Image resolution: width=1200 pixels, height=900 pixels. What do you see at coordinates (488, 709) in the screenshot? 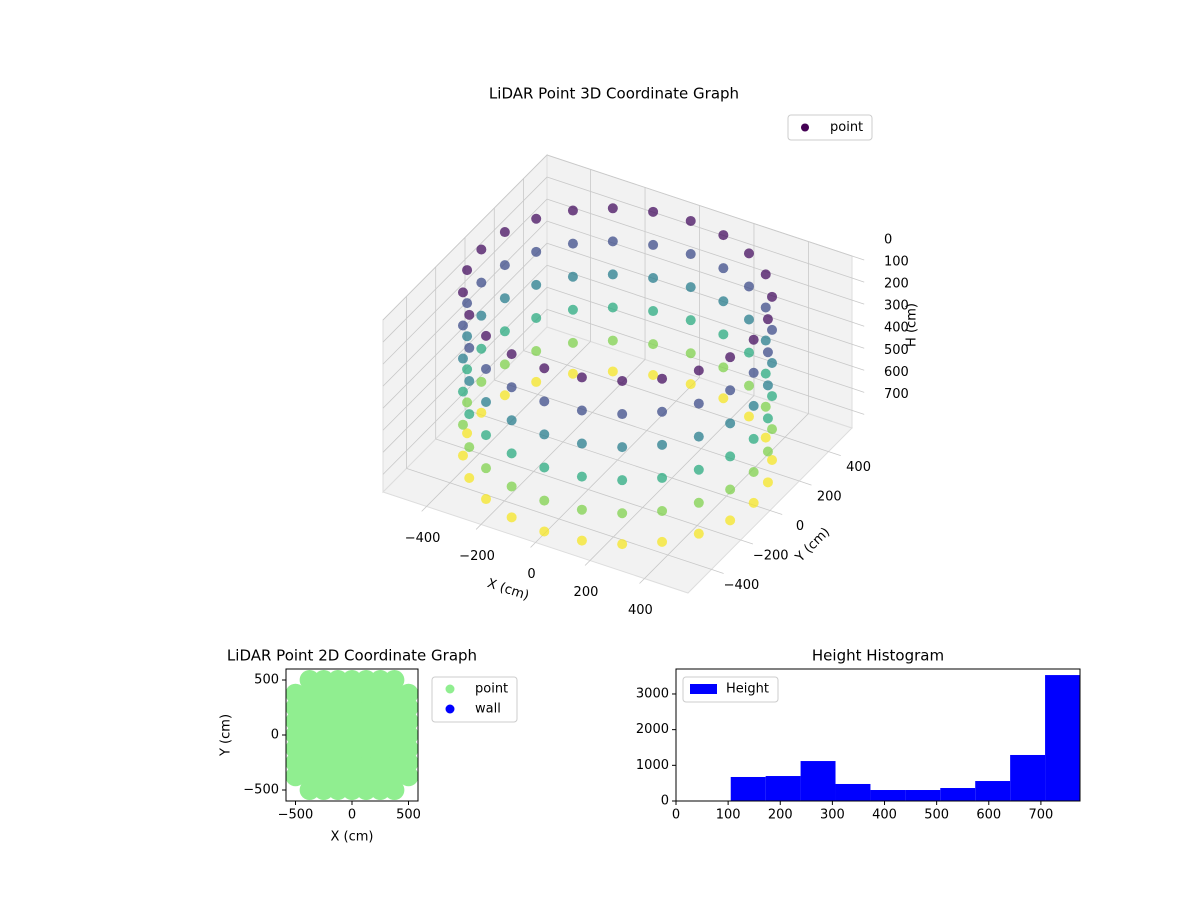
I see `legend-label: wall` at bounding box center [488, 709].